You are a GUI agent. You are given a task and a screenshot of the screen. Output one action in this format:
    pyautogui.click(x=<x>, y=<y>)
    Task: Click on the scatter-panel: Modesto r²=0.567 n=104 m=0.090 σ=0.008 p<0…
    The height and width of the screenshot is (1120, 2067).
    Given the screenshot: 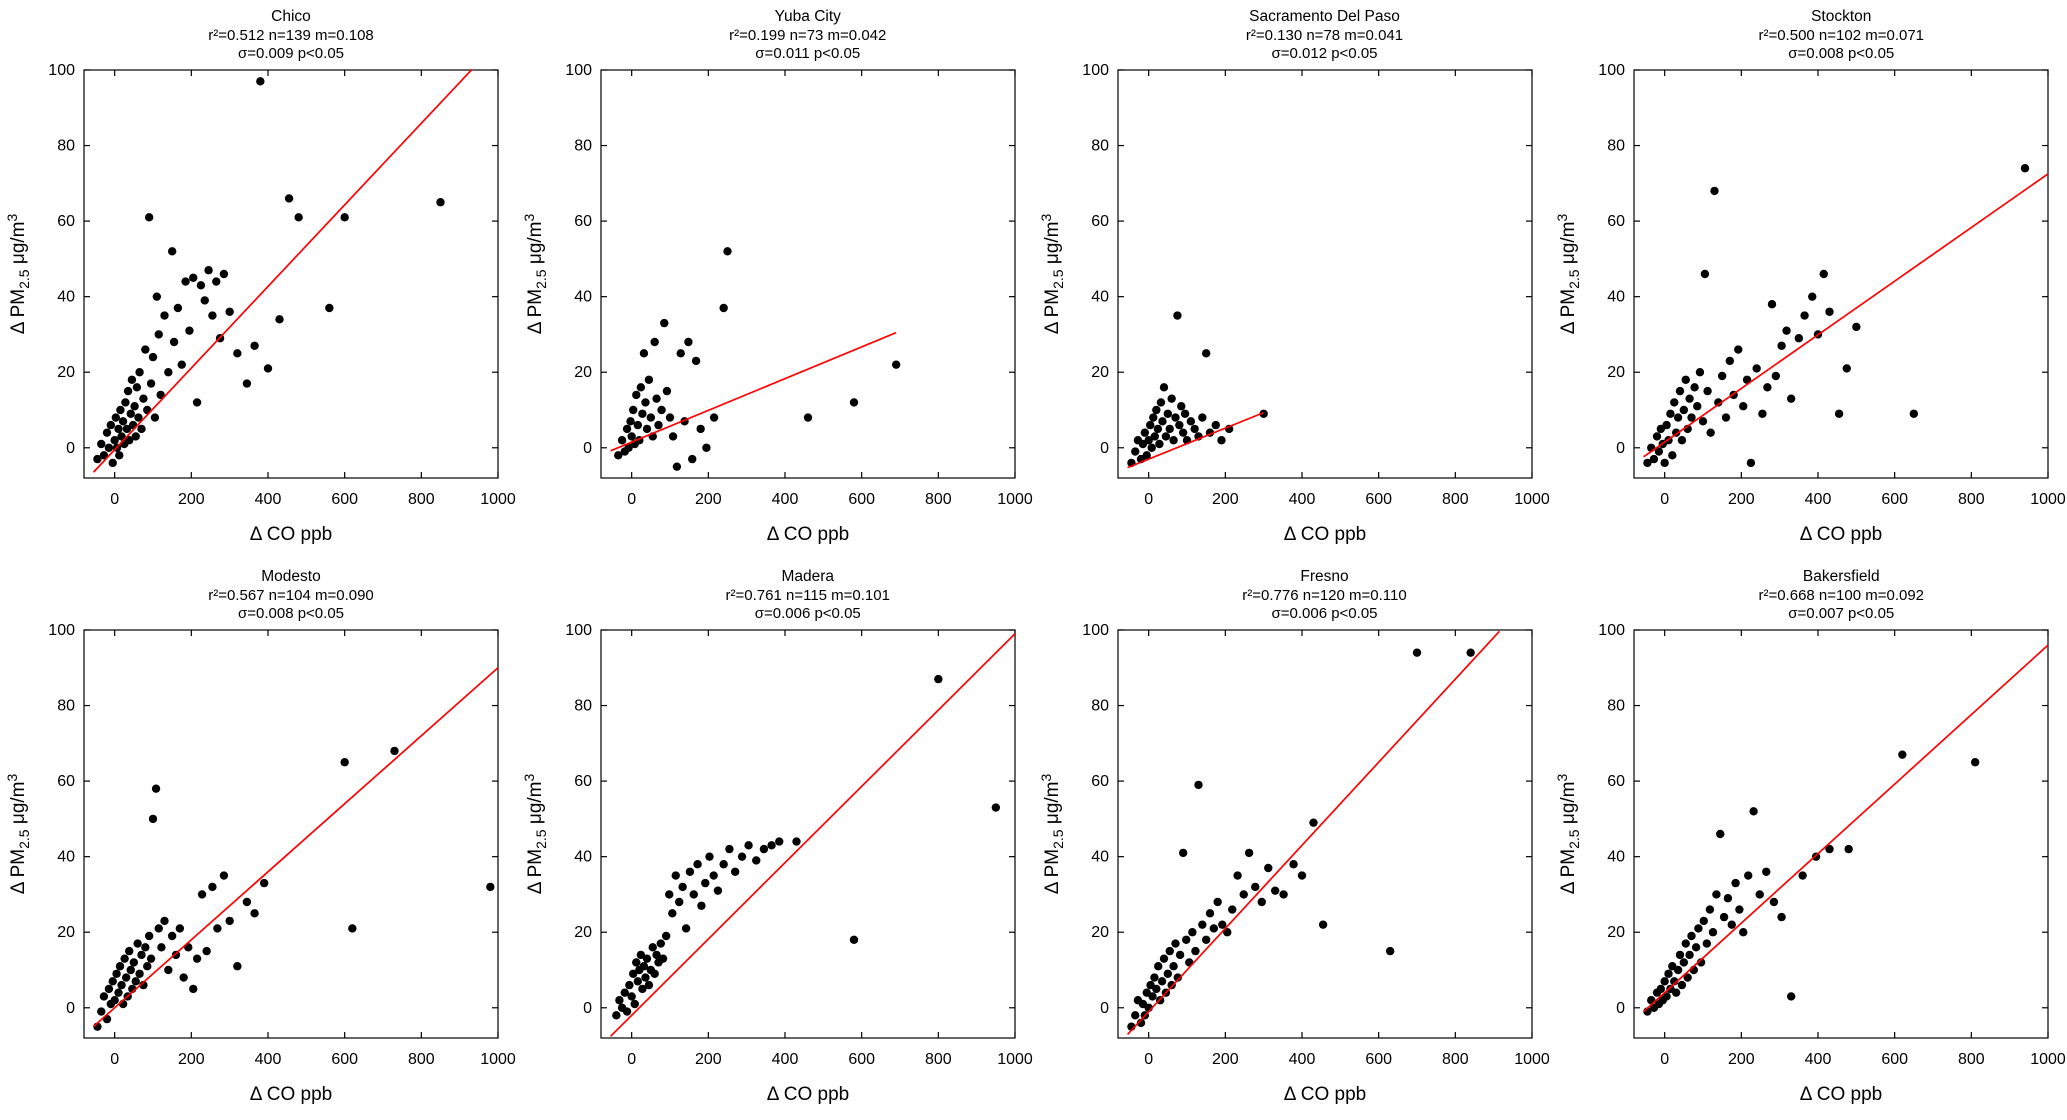 What is the action you would take?
    pyautogui.click(x=258, y=840)
    